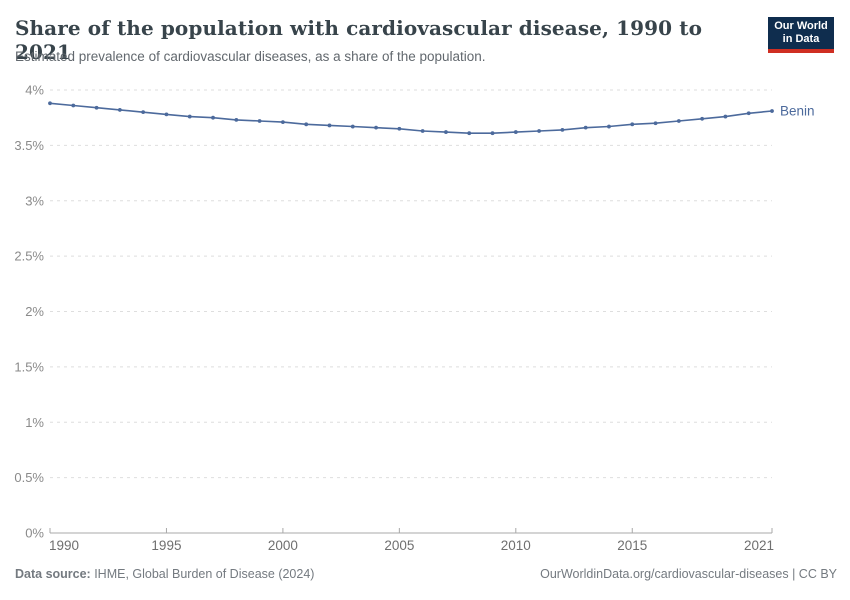 Image resolution: width=850 pixels, height=600 pixels. What do you see at coordinates (632, 545) in the screenshot?
I see `x-axis-tick-label: 2015` at bounding box center [632, 545].